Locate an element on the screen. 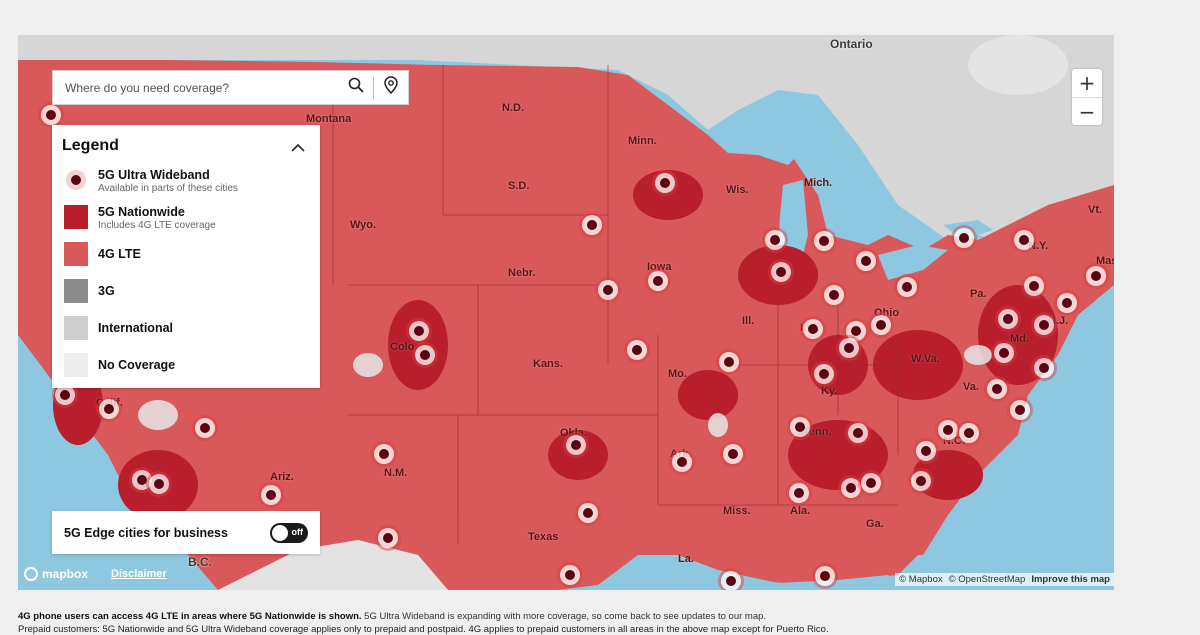  map-label-ky: Ky. is located at coordinates (829, 391).